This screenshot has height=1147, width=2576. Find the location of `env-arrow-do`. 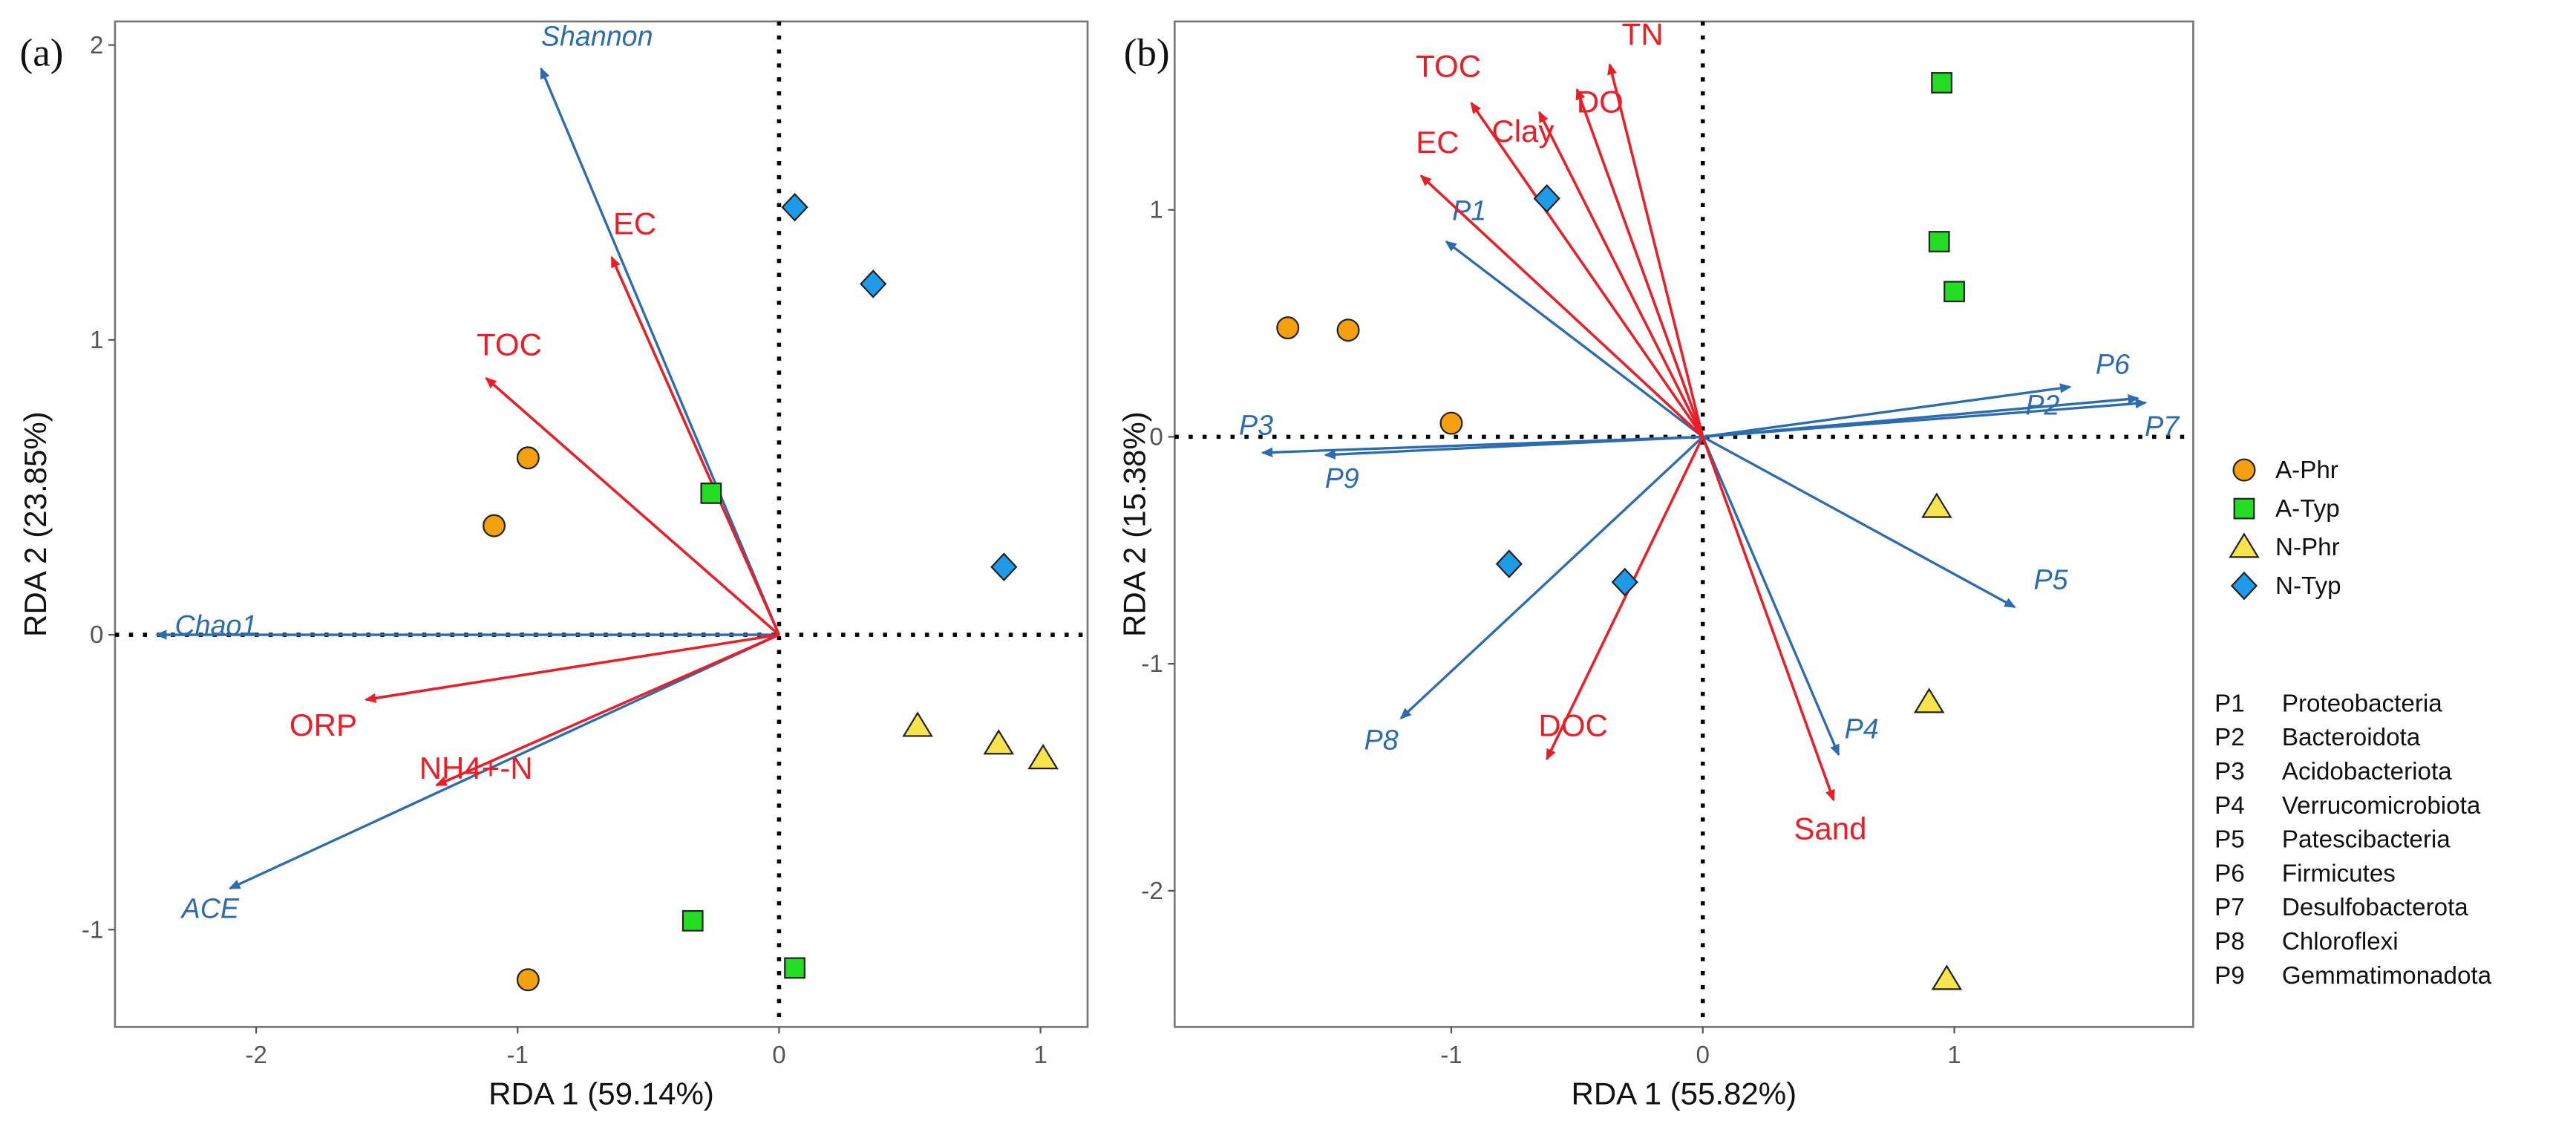

env-arrow-do is located at coordinates (1639, 263).